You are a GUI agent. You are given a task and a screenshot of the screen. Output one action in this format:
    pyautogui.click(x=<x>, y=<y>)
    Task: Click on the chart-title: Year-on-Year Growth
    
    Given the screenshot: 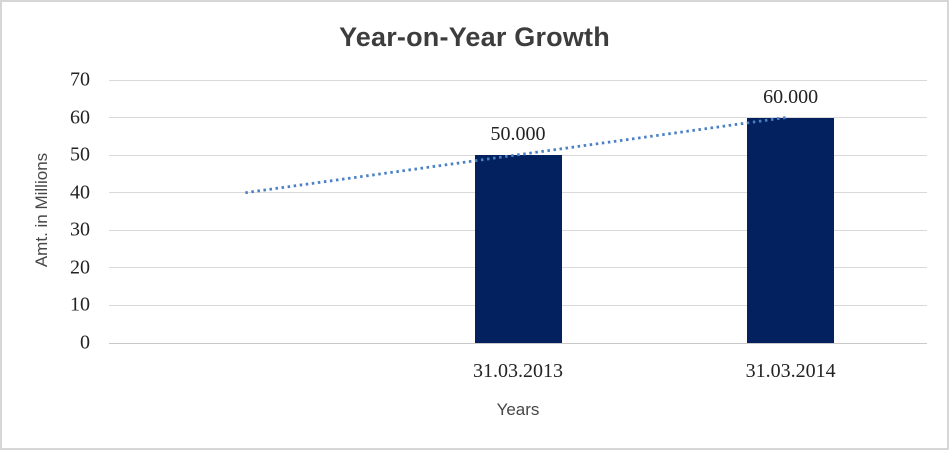 What is the action you would take?
    pyautogui.click(x=474, y=37)
    